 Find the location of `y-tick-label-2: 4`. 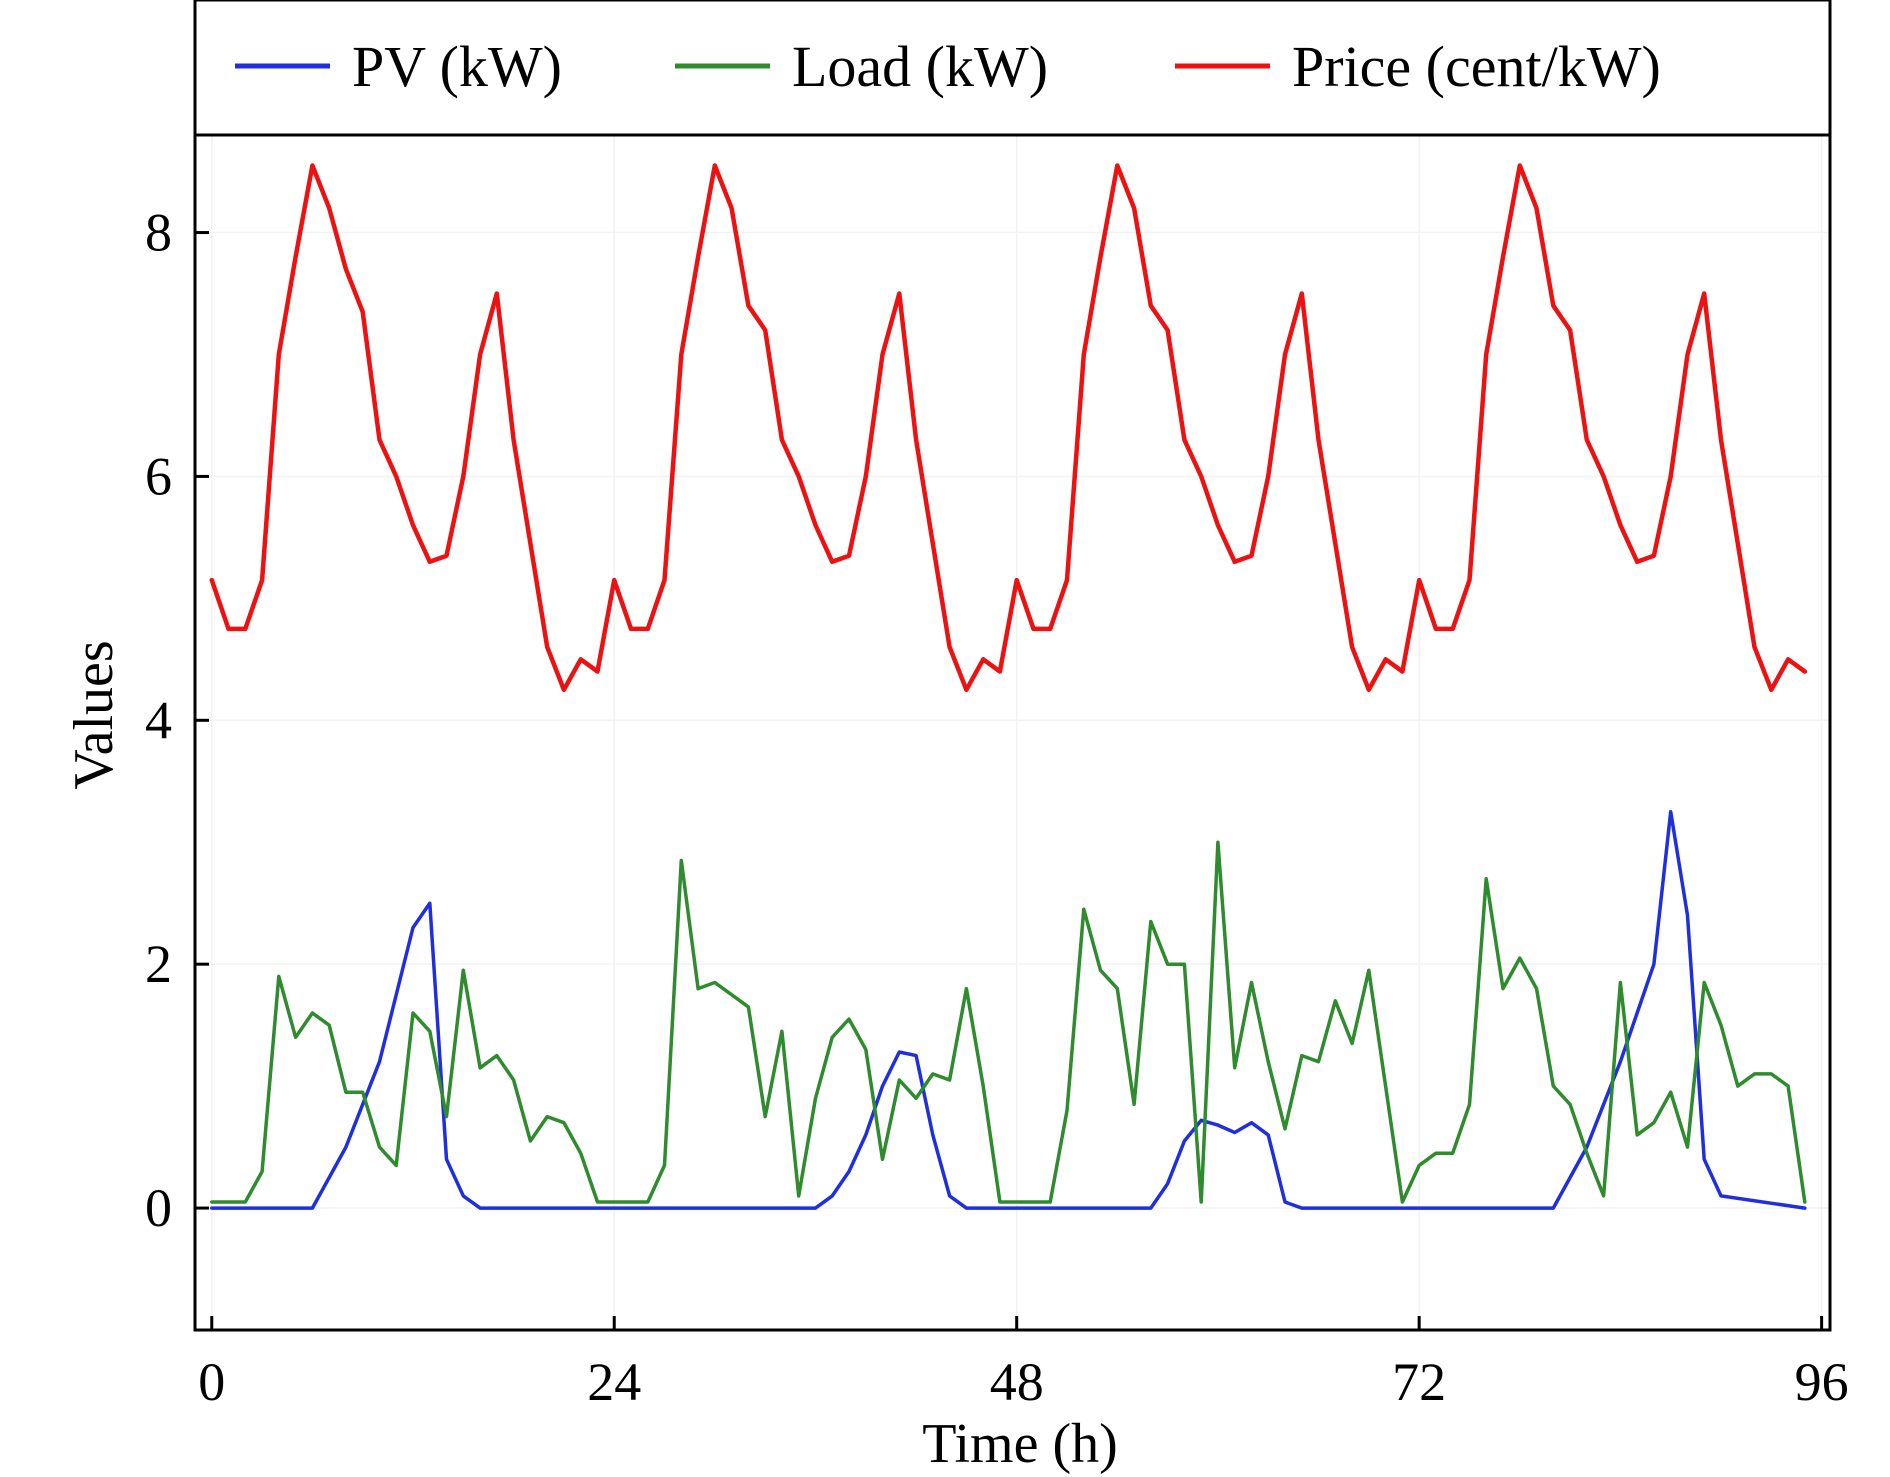

y-tick-label-2: 4 is located at coordinates (158, 720).